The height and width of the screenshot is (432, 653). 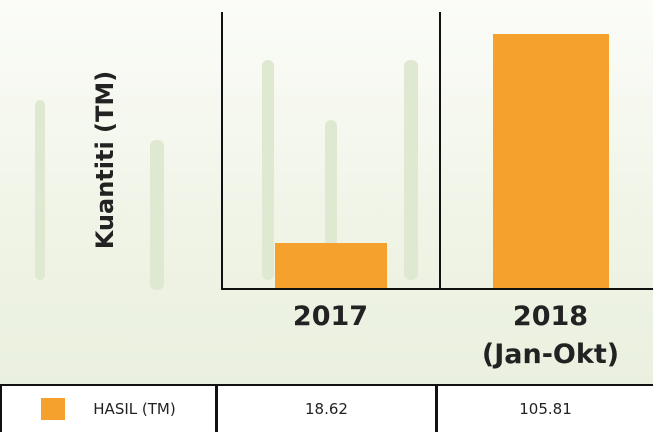 What do you see at coordinates (550, 335) in the screenshot?
I see `x-tick-label: 2018 (Jan-Okt)` at bounding box center [550, 335].